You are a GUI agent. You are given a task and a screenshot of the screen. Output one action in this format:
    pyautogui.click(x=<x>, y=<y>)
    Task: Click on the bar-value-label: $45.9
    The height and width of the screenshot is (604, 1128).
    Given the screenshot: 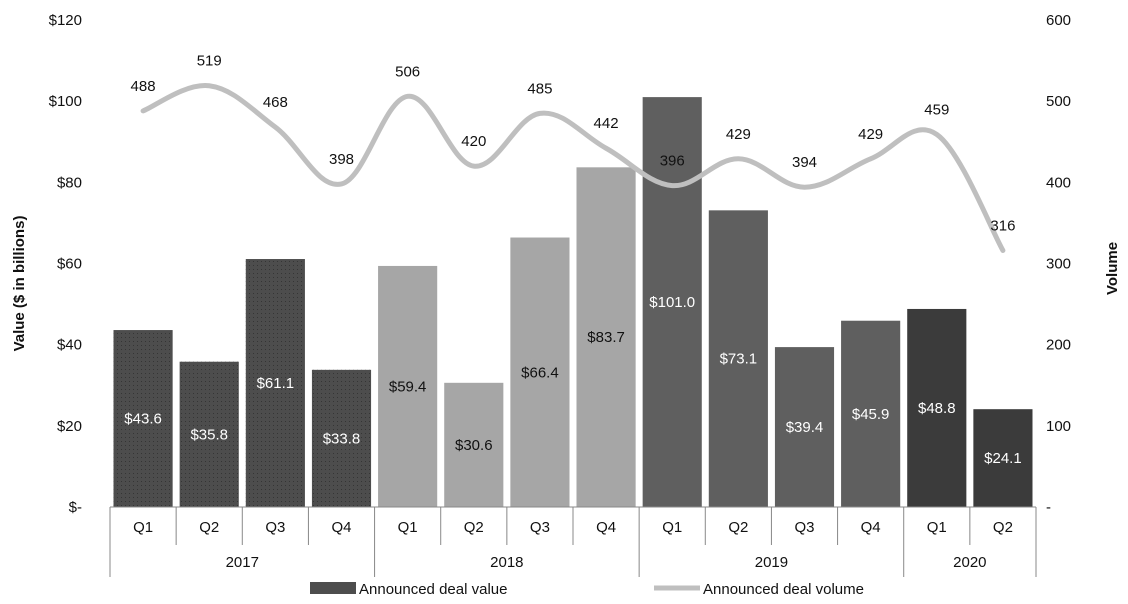 What is the action you would take?
    pyautogui.click(x=871, y=414)
    